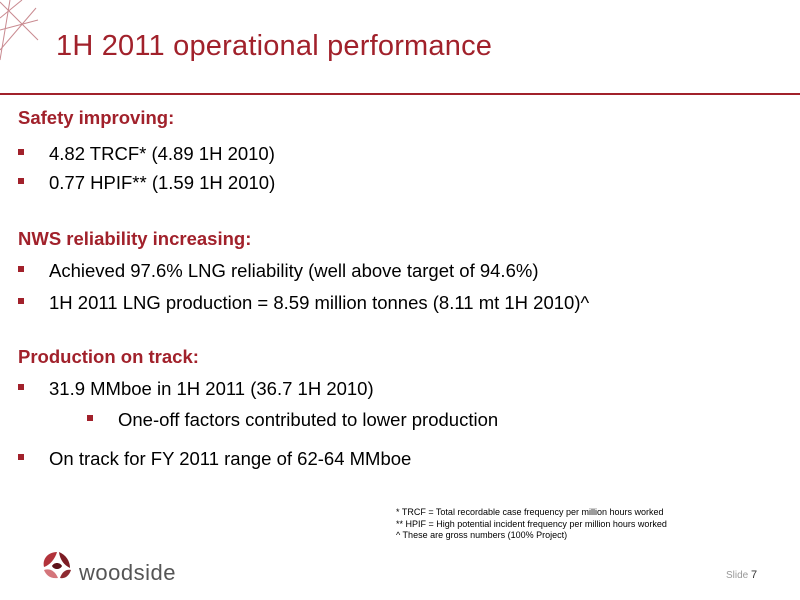 The width and height of the screenshot is (800, 600). I want to click on logo-wordmark: woodside, so click(127, 572).